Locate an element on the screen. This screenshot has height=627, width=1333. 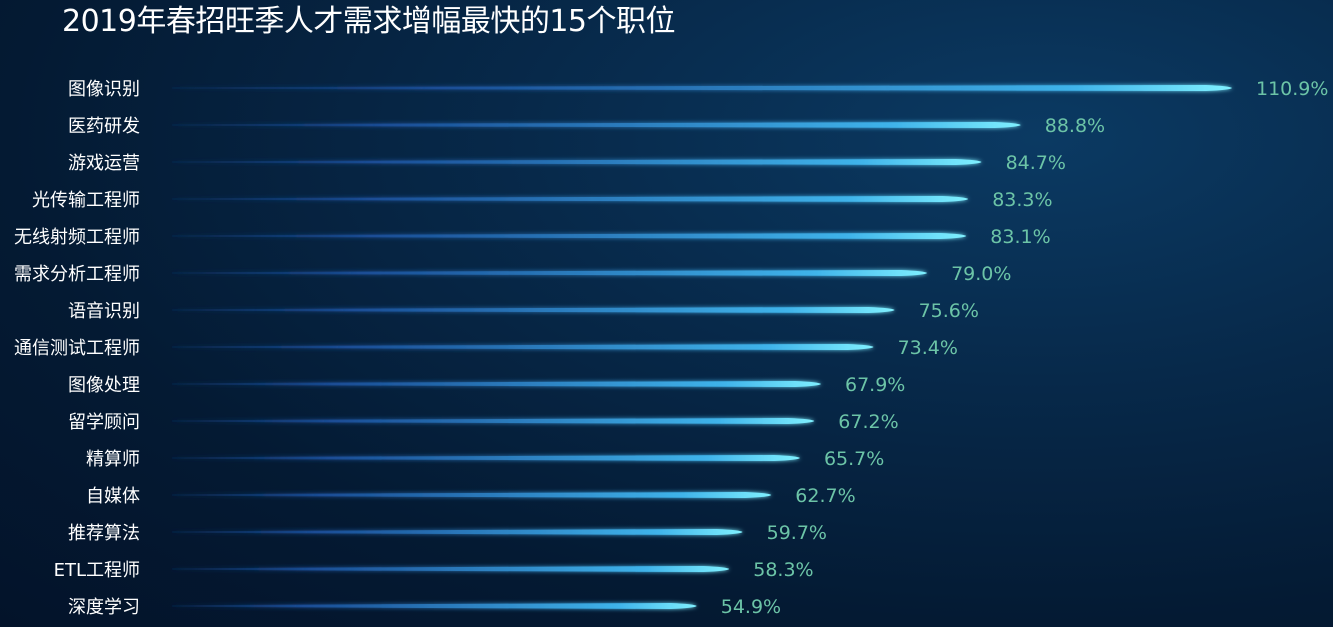
category-label: 精算师 is located at coordinates (113, 459).